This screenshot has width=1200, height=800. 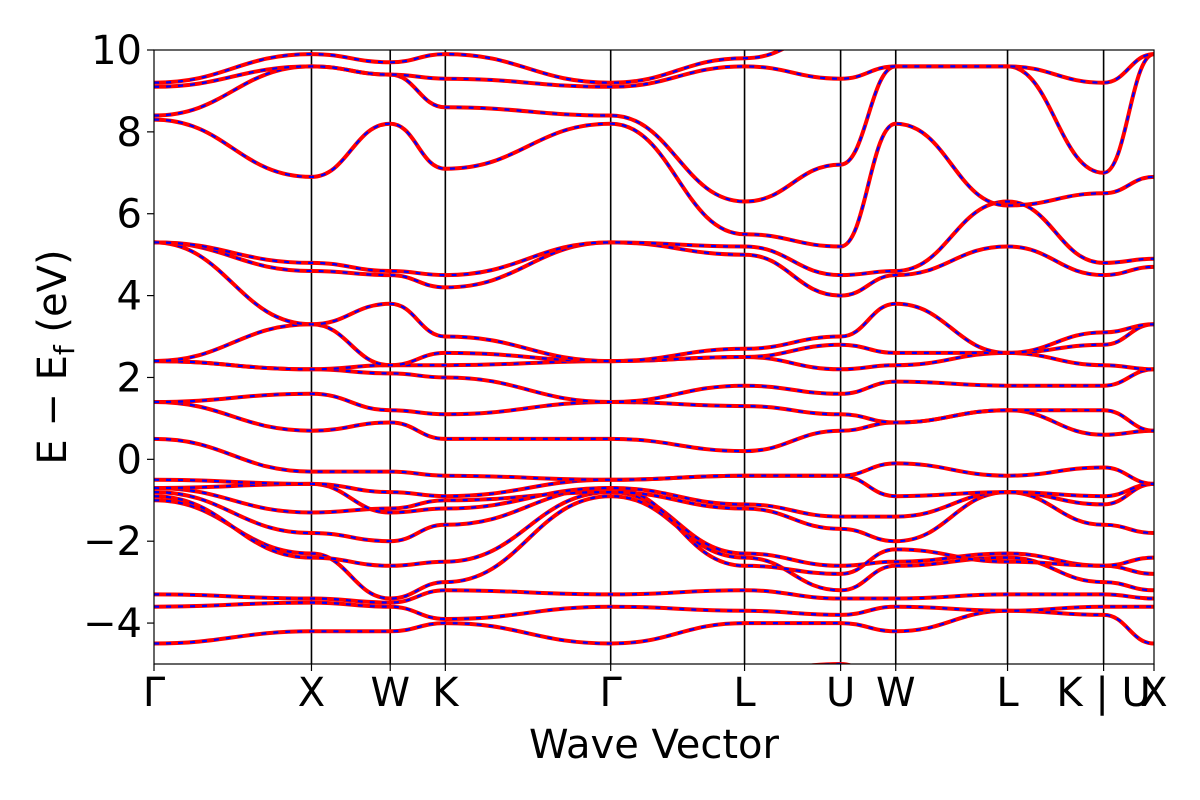 What do you see at coordinates (840, 693) in the screenshot?
I see `x-tick-label: U` at bounding box center [840, 693].